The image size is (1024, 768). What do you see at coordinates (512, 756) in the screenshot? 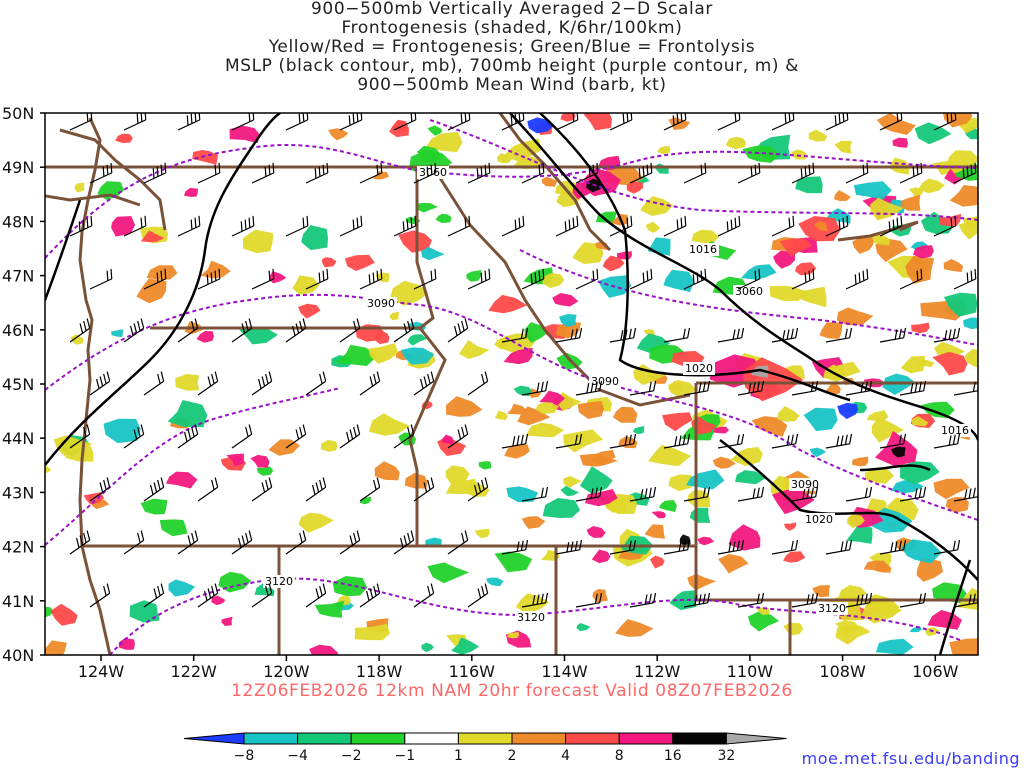
I see `colorbar-tick-label: 2` at bounding box center [512, 756].